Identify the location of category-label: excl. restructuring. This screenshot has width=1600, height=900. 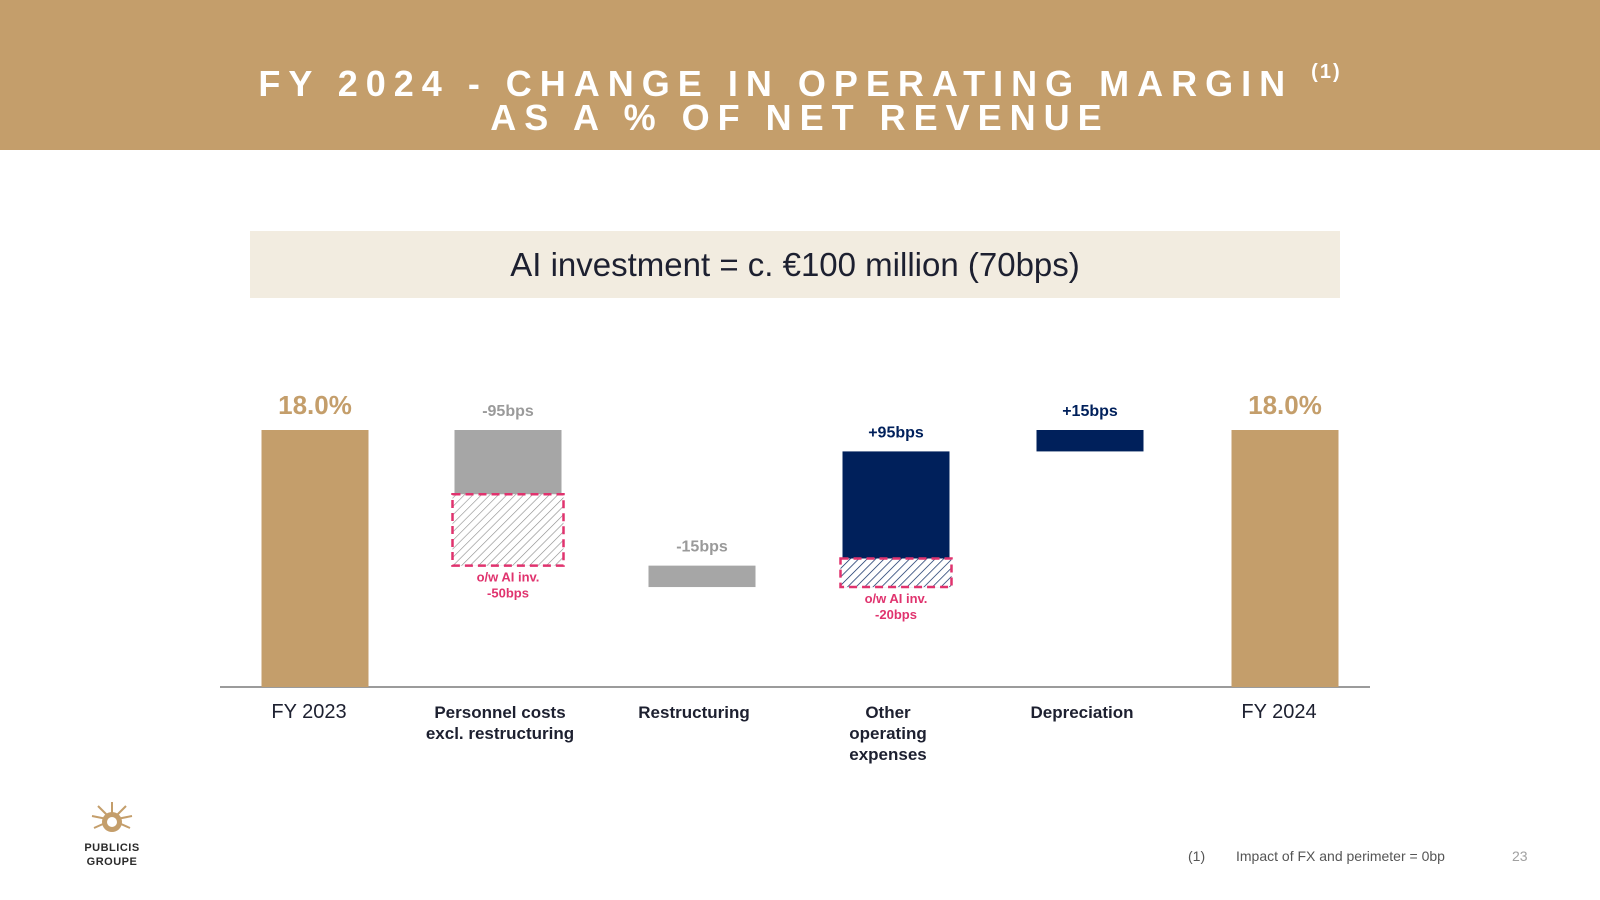
(500, 733).